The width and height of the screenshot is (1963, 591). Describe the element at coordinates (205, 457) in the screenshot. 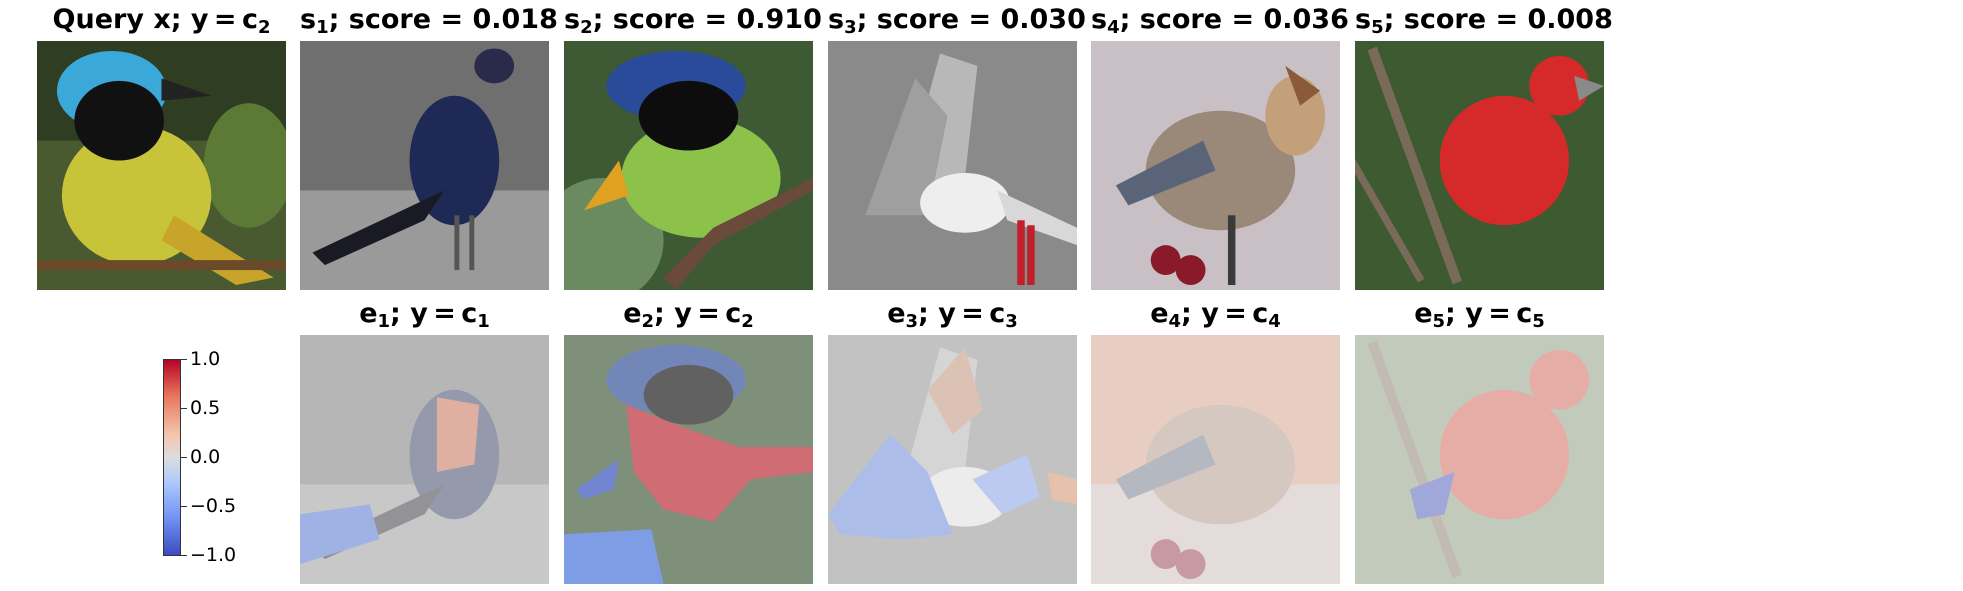

I see `colorbar-tick-label: 0.0` at that location.